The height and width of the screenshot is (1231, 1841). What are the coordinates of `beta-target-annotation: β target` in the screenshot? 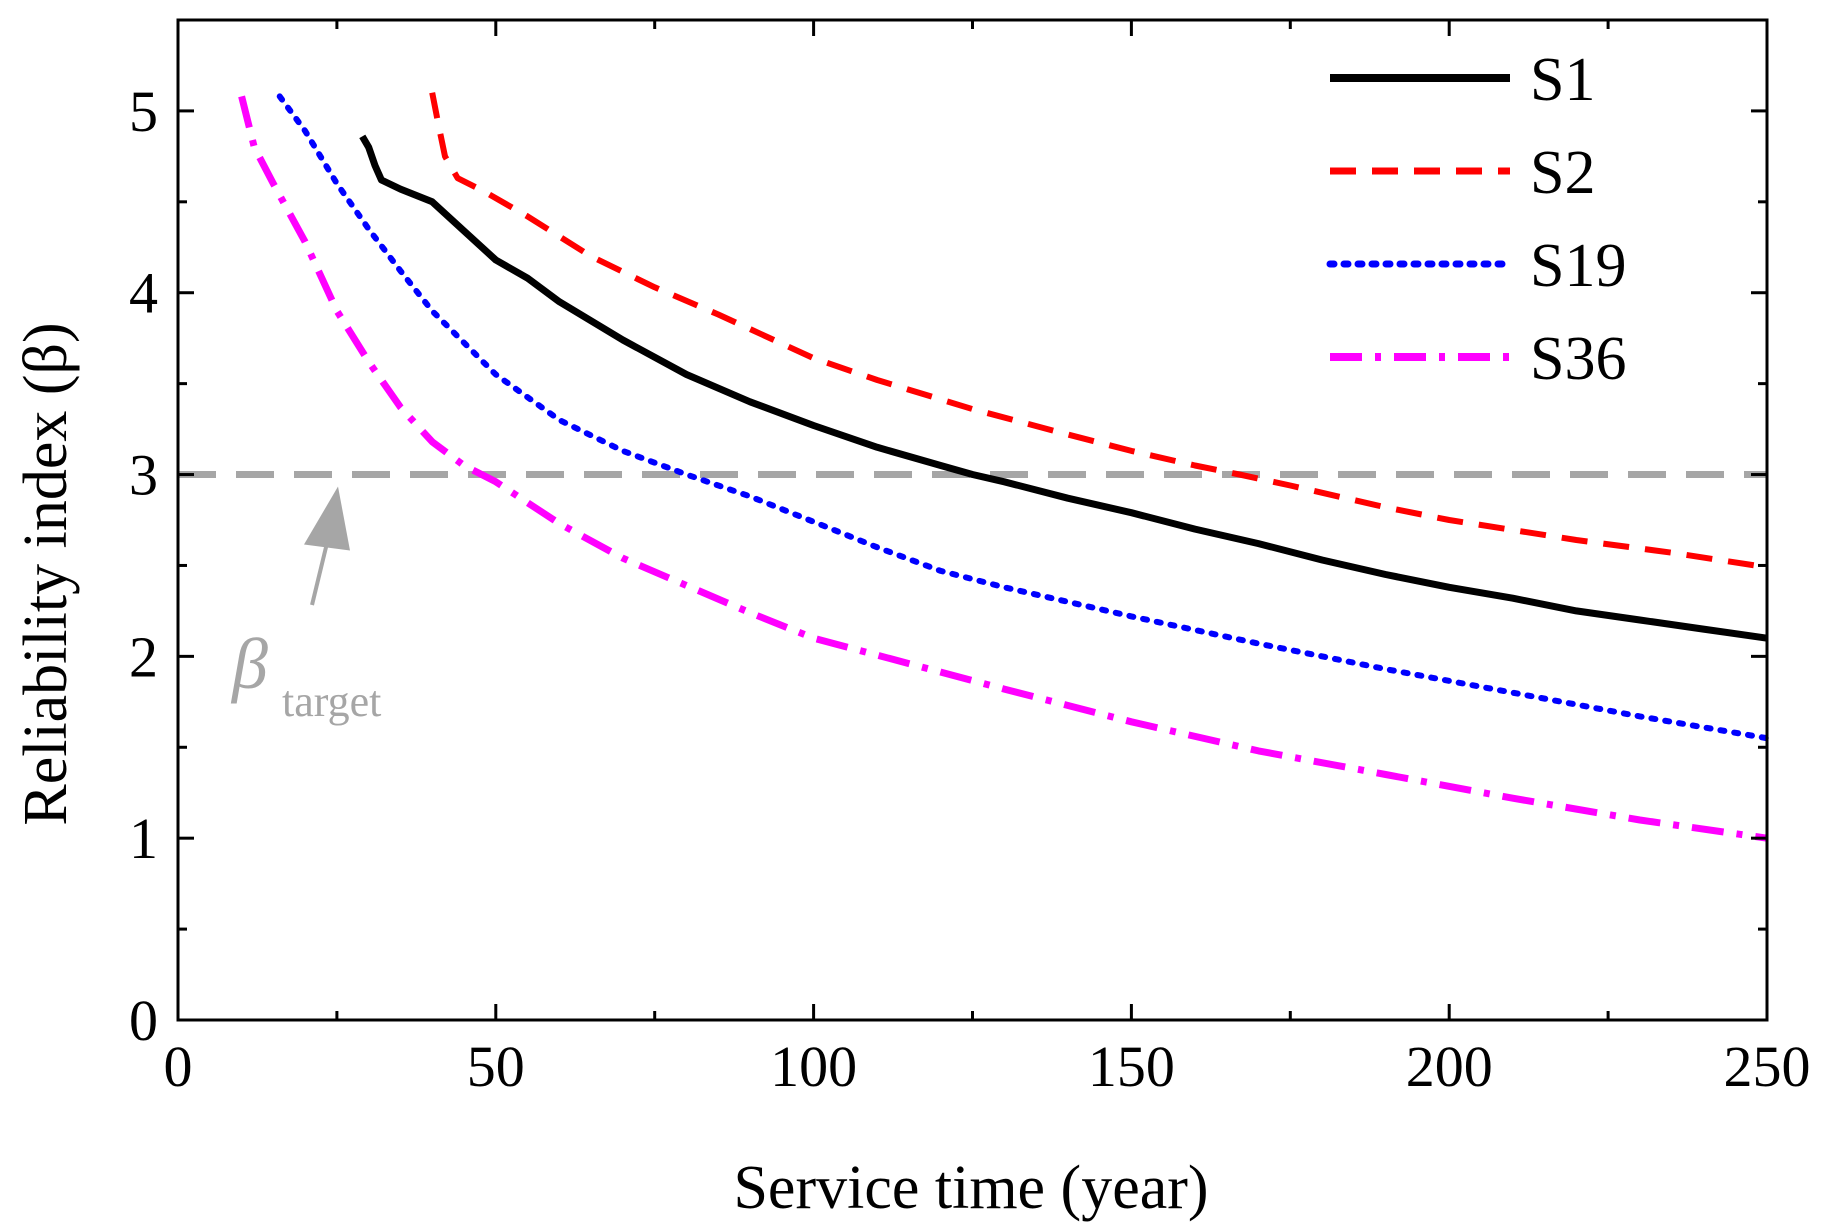 It's located at (305, 606).